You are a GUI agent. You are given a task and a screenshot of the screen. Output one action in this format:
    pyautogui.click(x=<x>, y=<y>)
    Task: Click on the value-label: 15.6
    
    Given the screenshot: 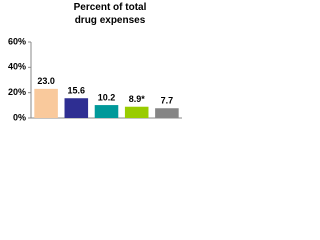 What is the action you would take?
    pyautogui.click(x=77, y=91)
    